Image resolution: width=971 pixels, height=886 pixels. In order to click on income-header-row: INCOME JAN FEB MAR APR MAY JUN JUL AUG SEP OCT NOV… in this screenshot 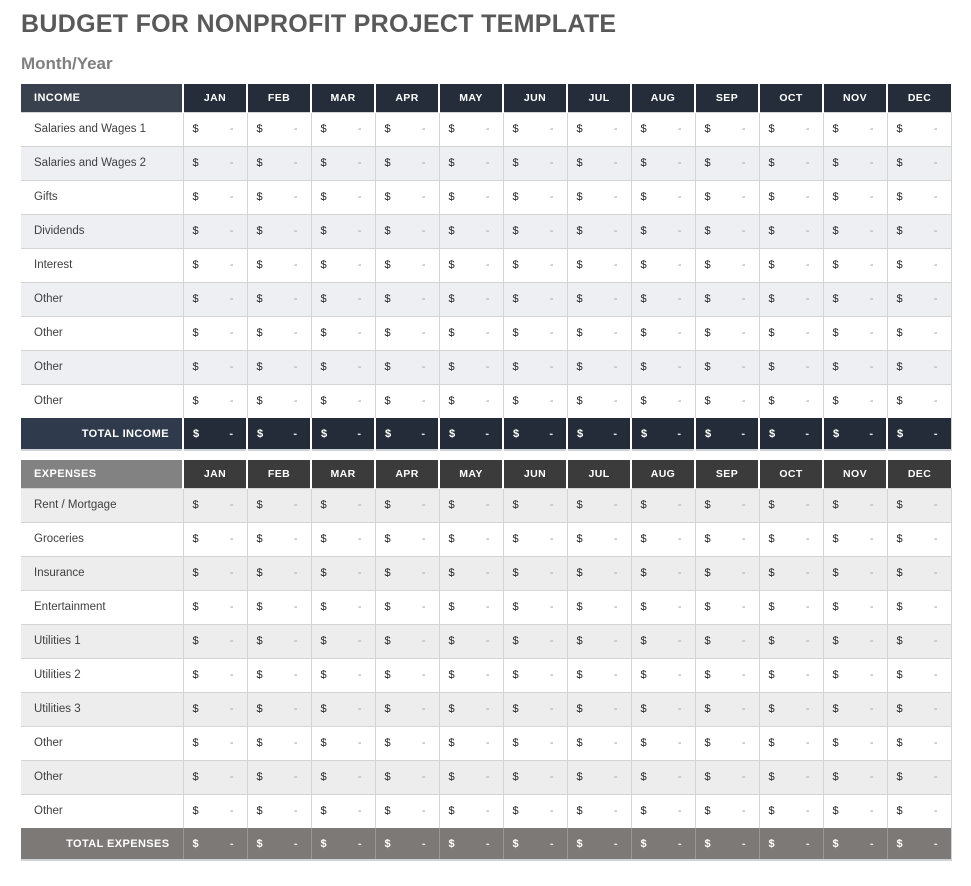, I will do `click(486, 98)`.